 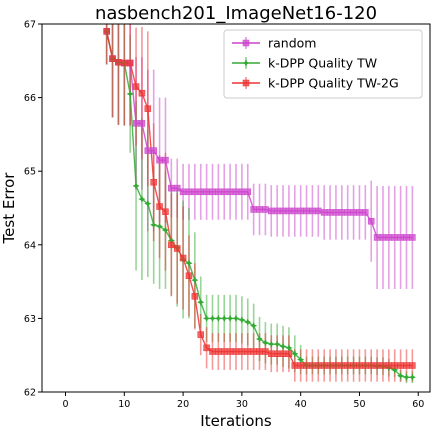 I want to click on y-tick-label: 63, so click(x=30, y=319).